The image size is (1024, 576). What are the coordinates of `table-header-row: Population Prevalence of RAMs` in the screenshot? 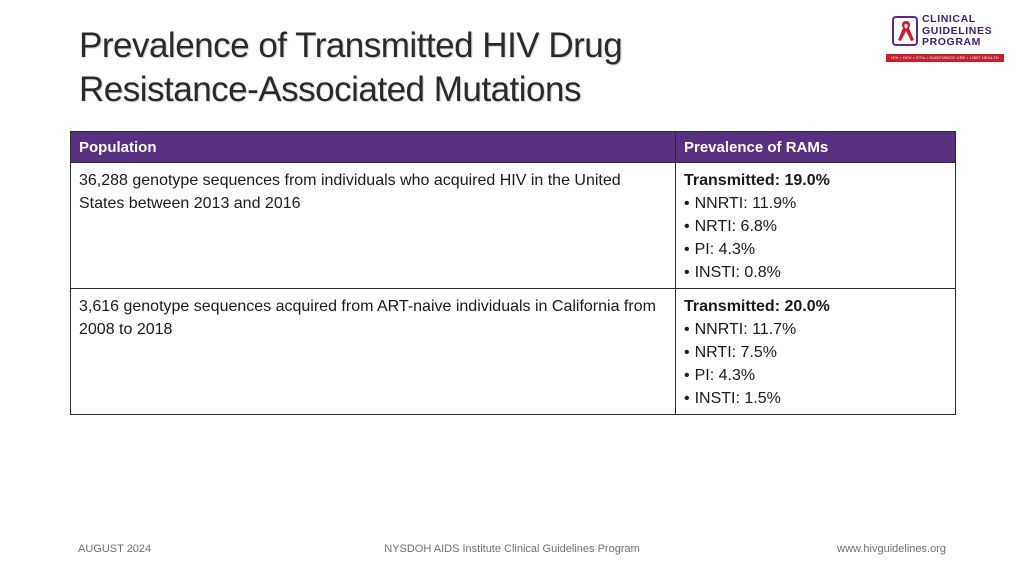 It's located at (513, 147).